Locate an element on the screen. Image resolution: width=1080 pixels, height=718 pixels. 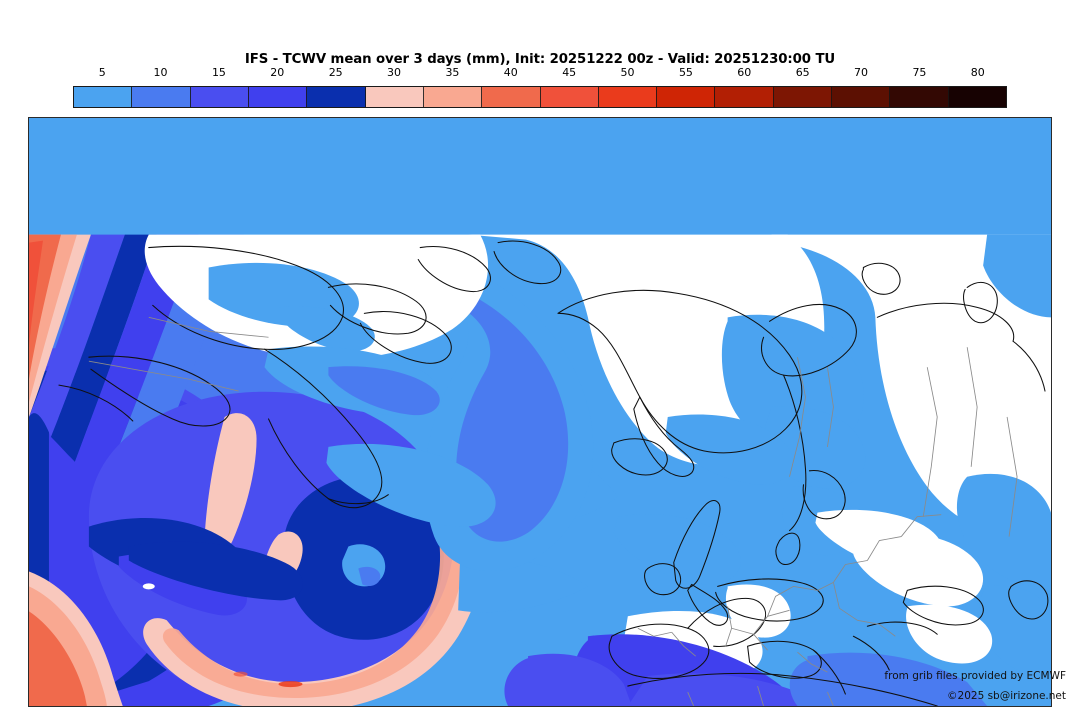
credit-source: from grib files provided by ECMWF is located at coordinates (975, 676).